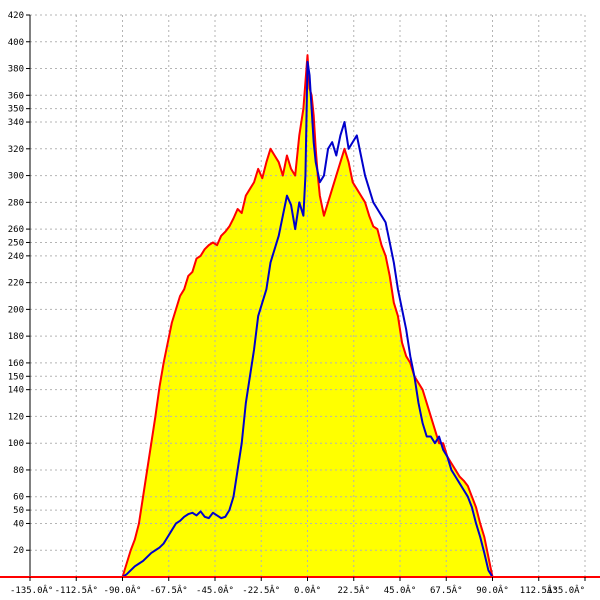 The width and height of the screenshot is (600, 600). Describe the element at coordinates (16, 150) in the screenshot. I see `y-tick-label-18: 320` at that location.